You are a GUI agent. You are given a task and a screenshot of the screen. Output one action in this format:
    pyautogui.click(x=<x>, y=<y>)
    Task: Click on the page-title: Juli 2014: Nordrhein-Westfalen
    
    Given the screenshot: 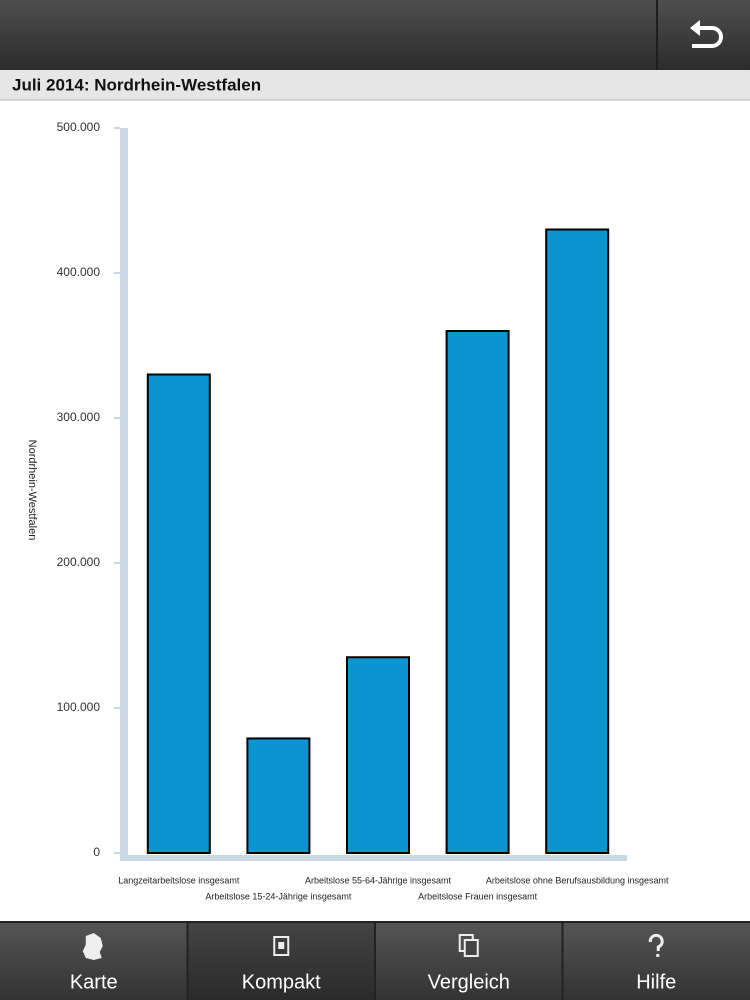 What is the action you would take?
    pyautogui.click(x=136, y=84)
    